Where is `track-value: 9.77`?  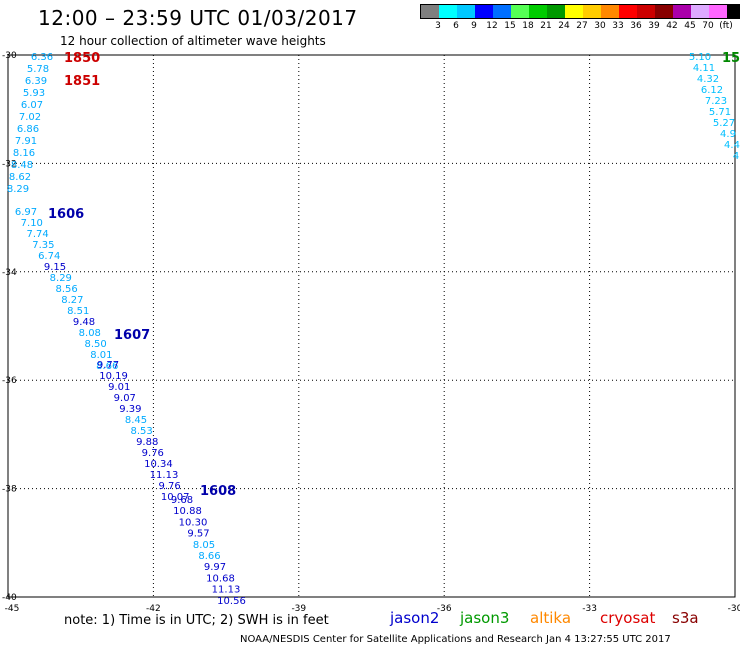 track-value: 9.77 is located at coordinates (108, 365).